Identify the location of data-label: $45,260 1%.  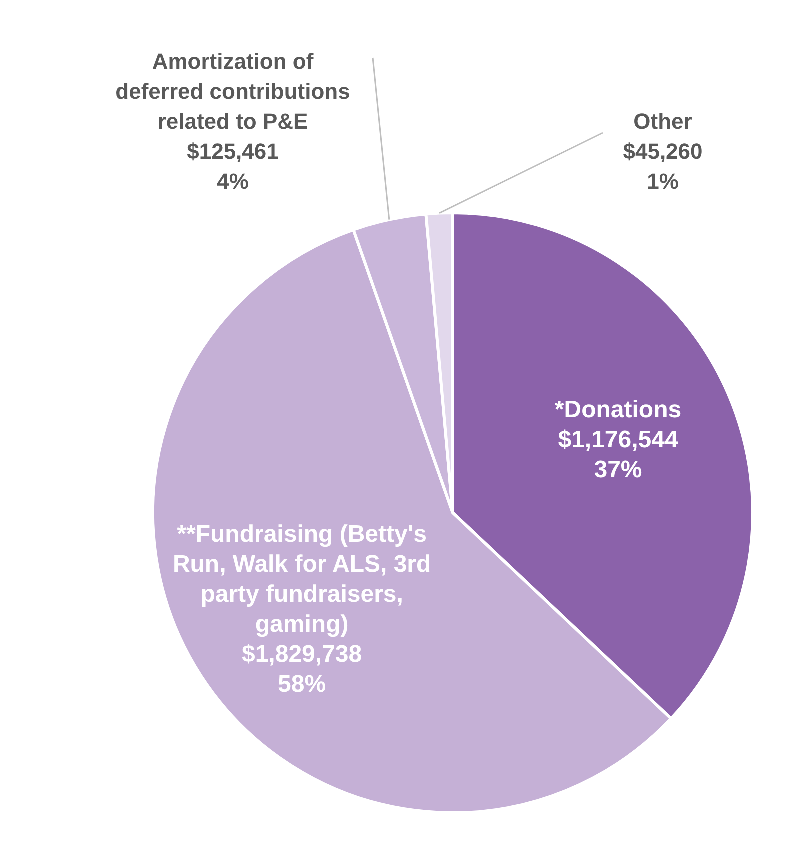
(663, 166).